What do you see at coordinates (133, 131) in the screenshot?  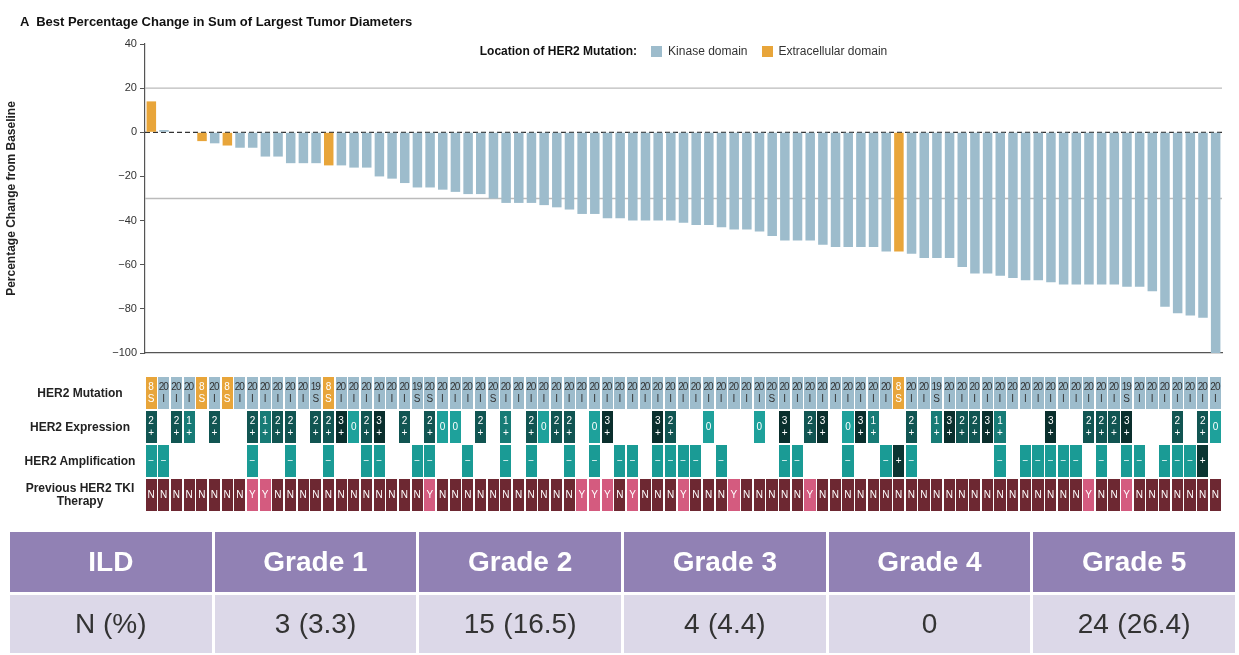 I see `y-tick-label: 0` at bounding box center [133, 131].